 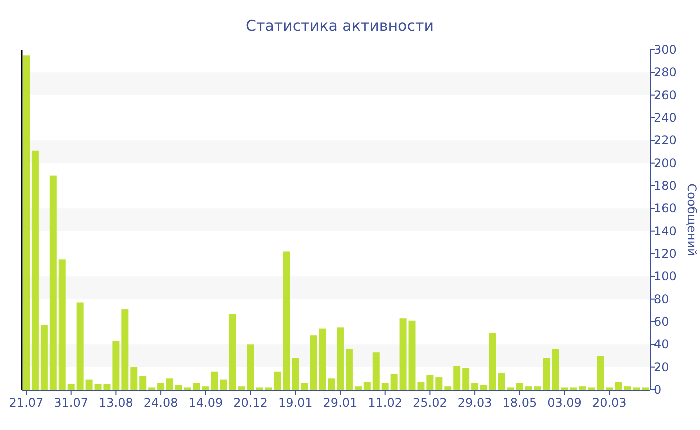 I want to click on y-tick-label: 0, so click(x=658, y=390).